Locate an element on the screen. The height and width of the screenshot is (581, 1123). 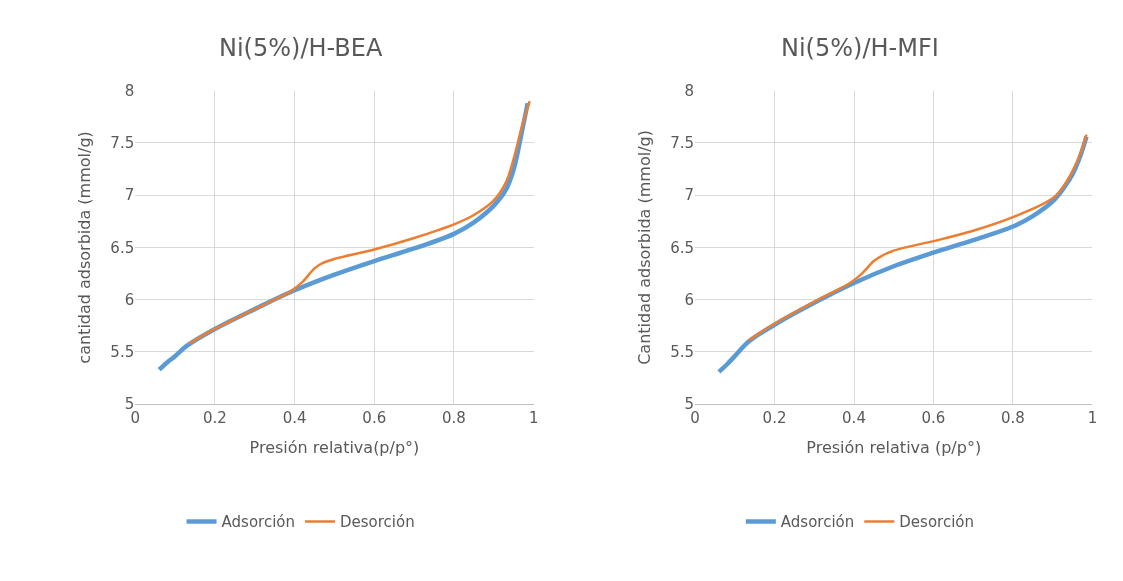
chart-title: Ni(5%)/H-MFI is located at coordinates (860, 48).